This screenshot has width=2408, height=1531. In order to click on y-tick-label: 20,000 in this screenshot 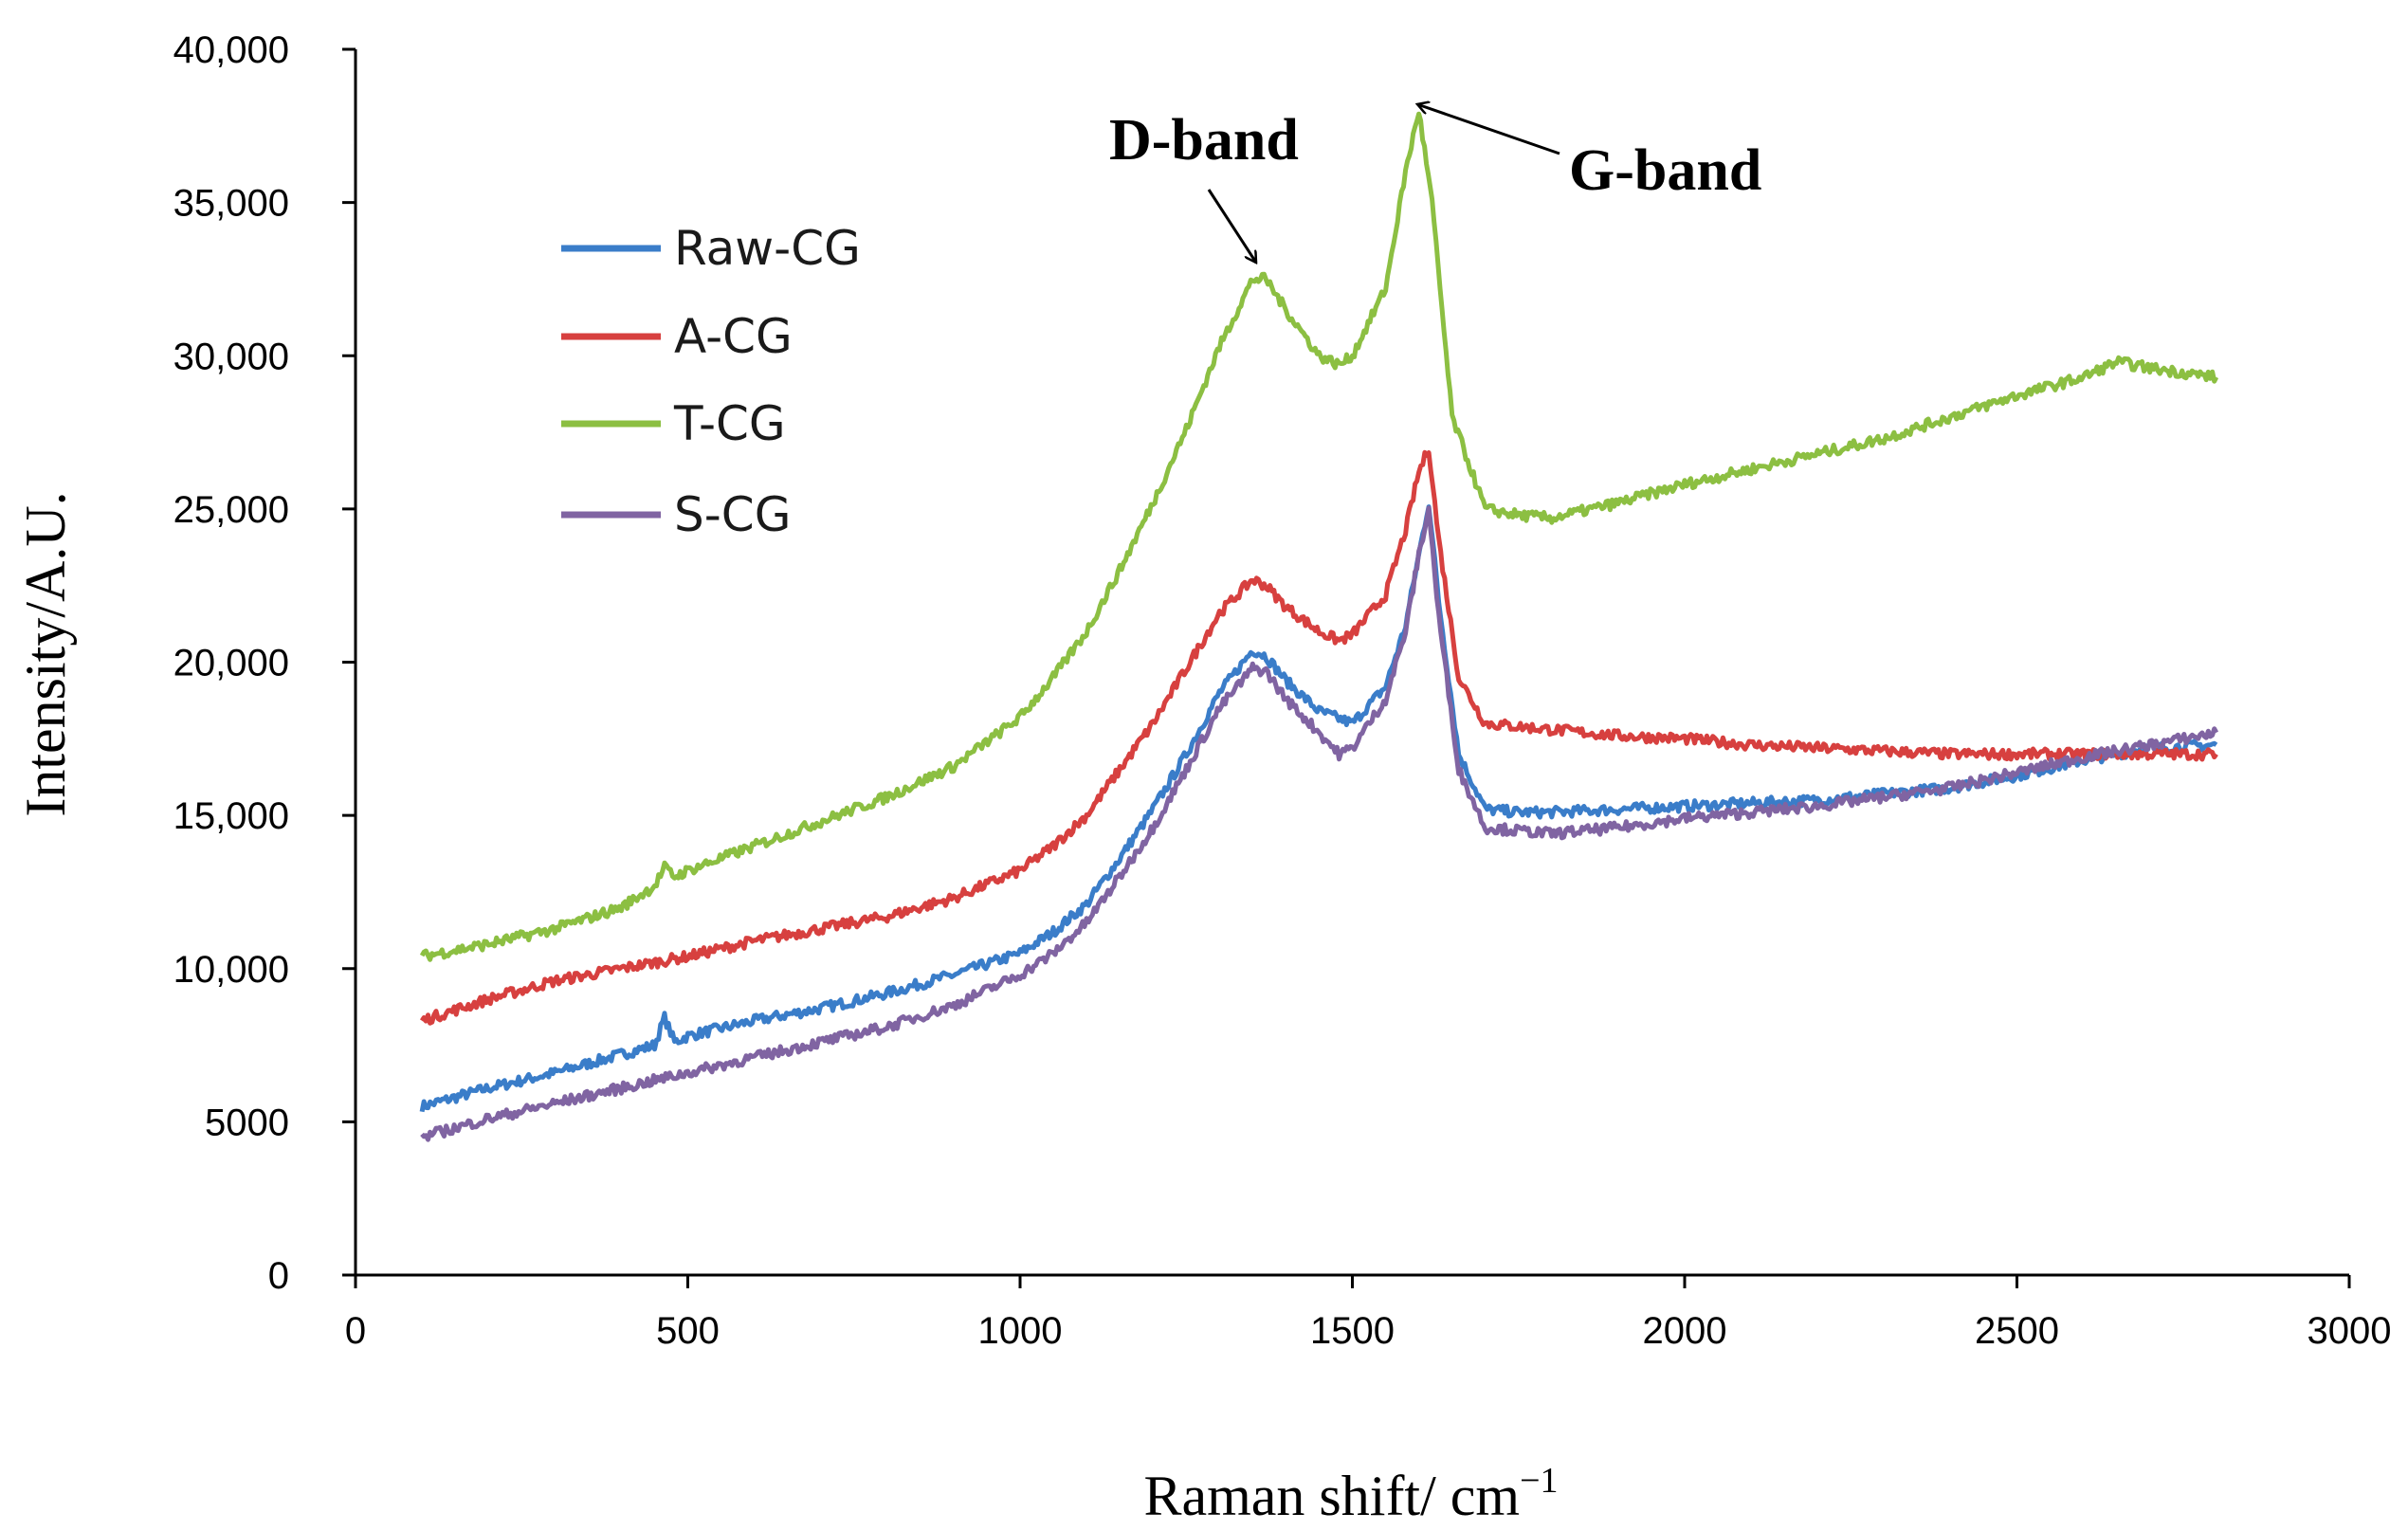, I will do `click(231, 663)`.